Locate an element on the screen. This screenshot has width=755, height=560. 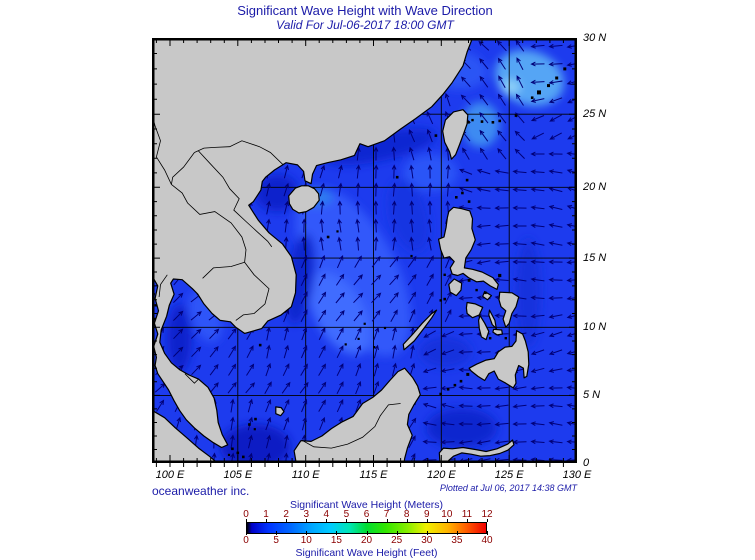
lat-tick-label: 30 N is located at coordinates (595, 37).